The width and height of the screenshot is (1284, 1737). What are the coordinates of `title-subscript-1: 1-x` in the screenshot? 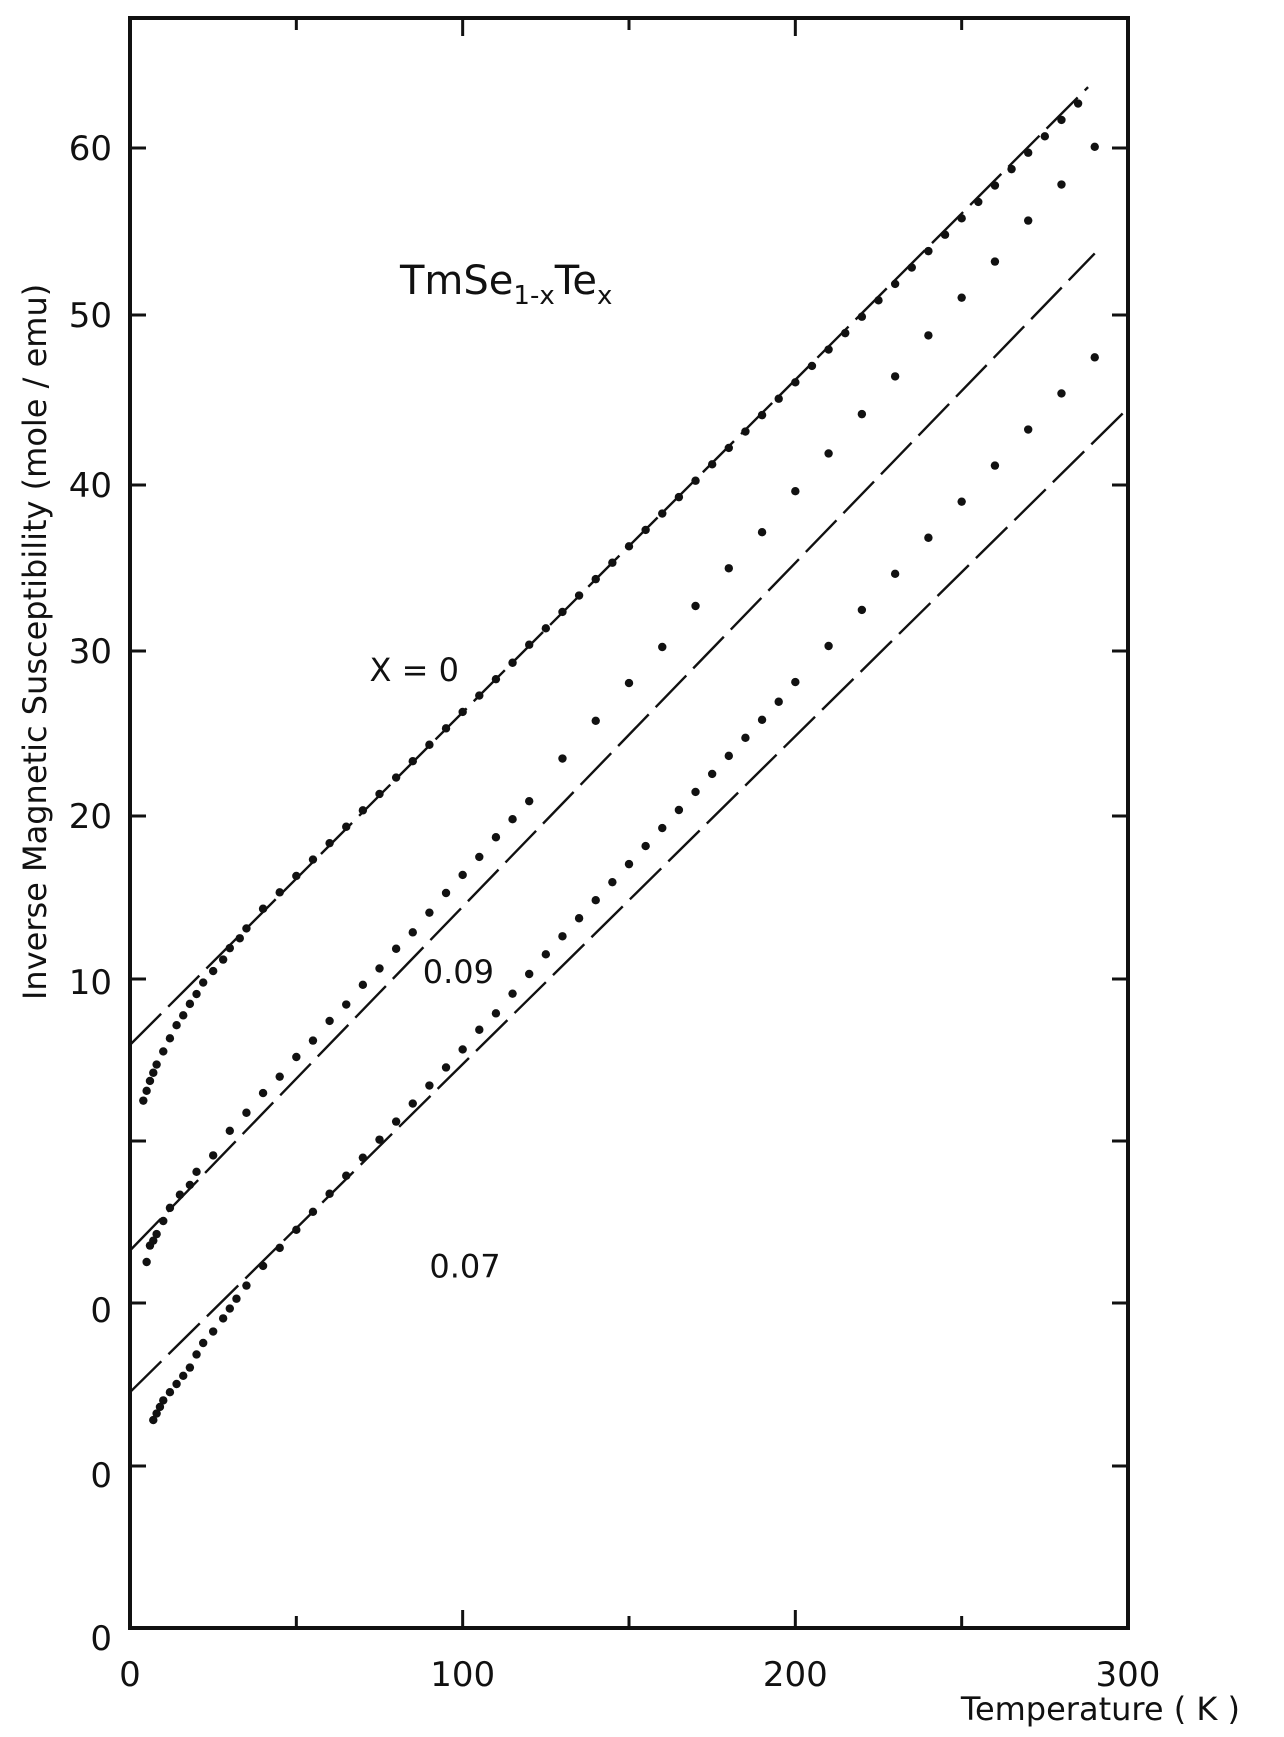 It's located at (533, 296).